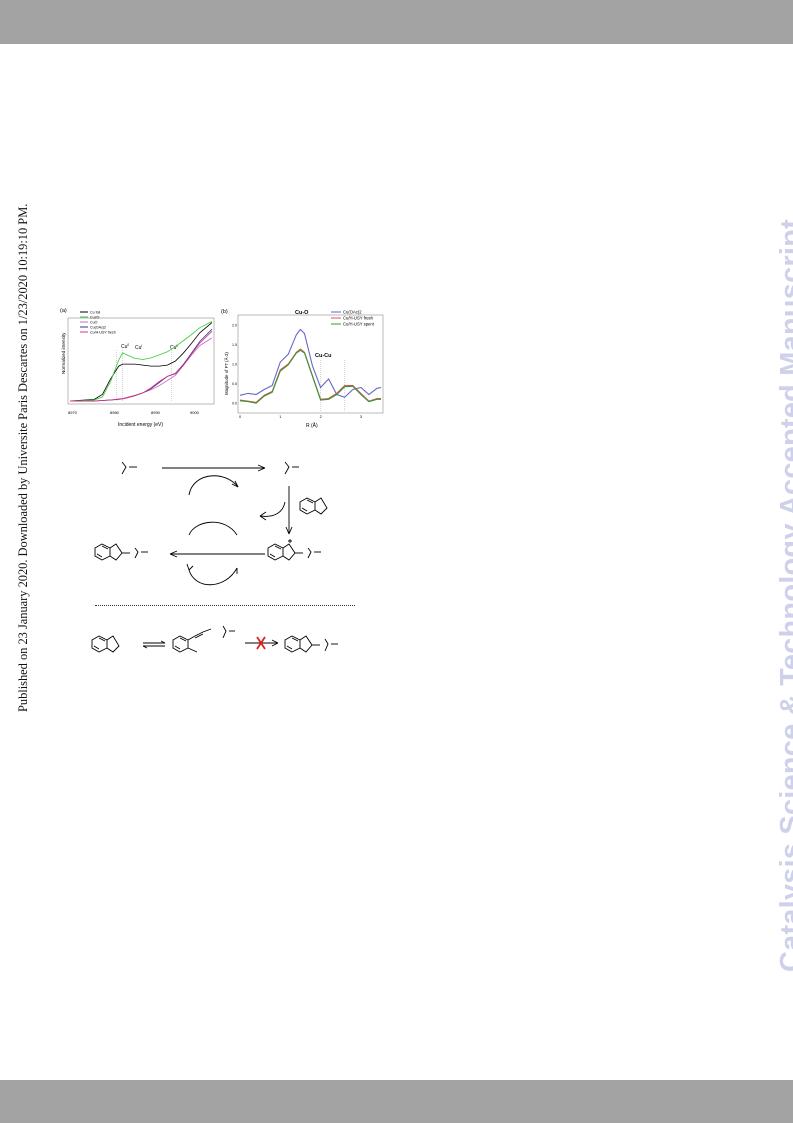 Image resolution: width=793 pixels, height=1123 pixels. Describe the element at coordinates (124, 468) in the screenshot. I see `fragment-top-left` at that location.